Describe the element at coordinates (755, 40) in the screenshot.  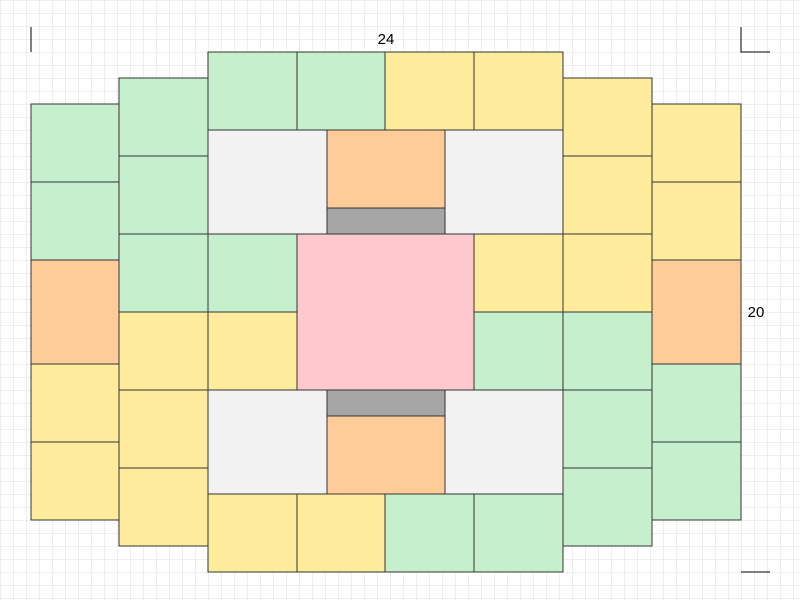
I see `dimension-line` at that location.